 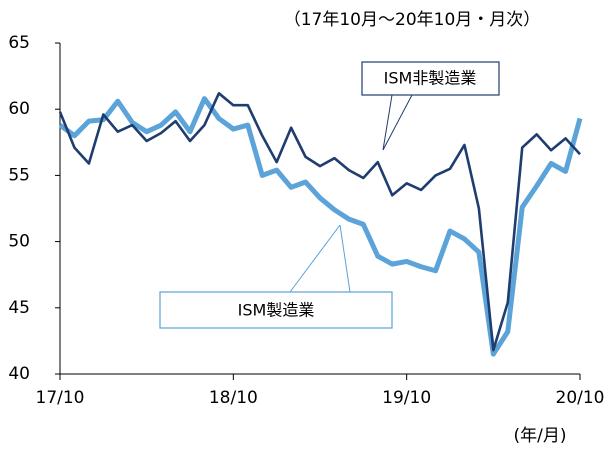 What do you see at coordinates (19, 242) in the screenshot?
I see `y-tick-label: 50` at bounding box center [19, 242].